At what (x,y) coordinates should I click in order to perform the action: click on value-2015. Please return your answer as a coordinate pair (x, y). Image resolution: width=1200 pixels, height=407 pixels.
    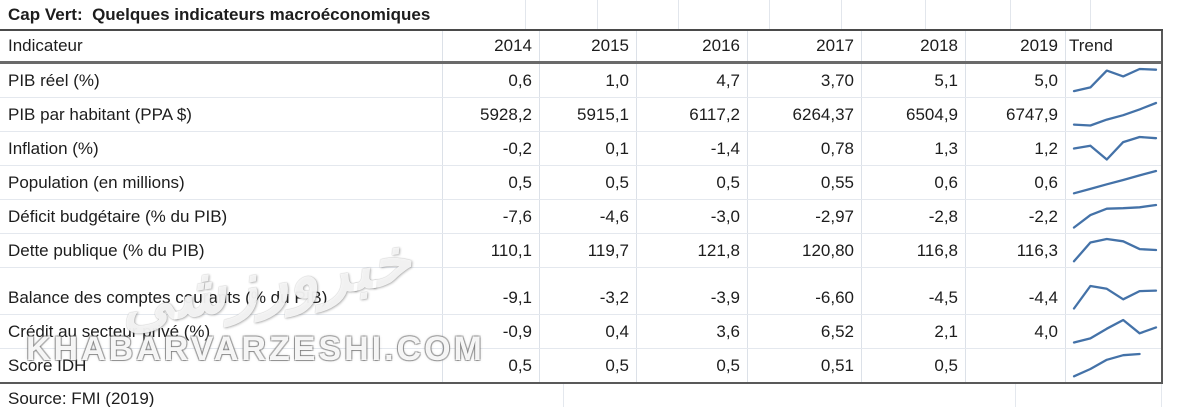
    Looking at the image, I should click on (588, 274).